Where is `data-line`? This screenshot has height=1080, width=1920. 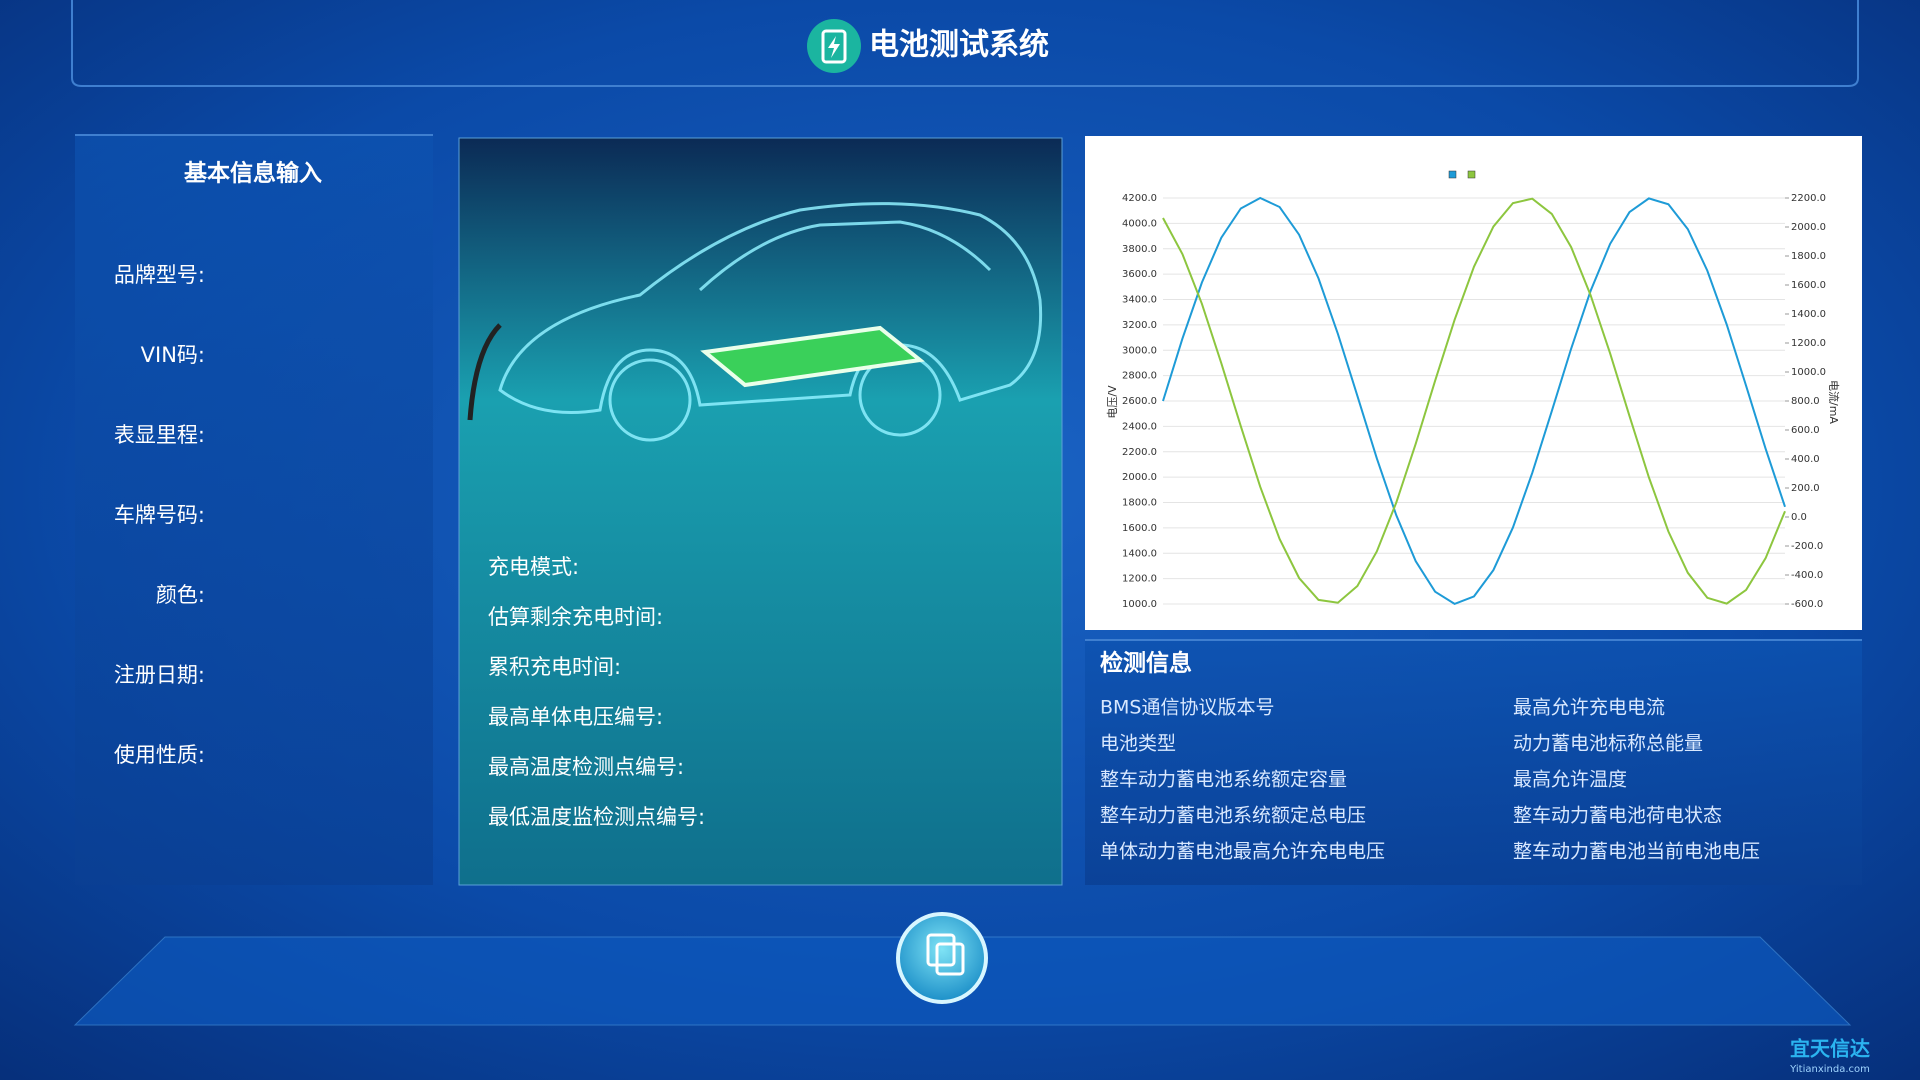 data-line is located at coordinates (1474, 401).